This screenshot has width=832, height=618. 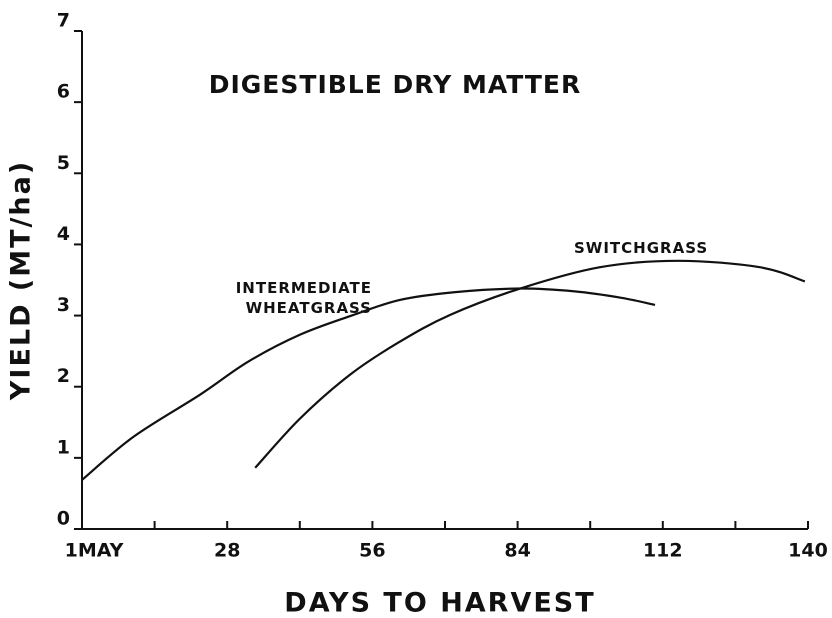 What do you see at coordinates (63, 92) in the screenshot?
I see `y-tick-label: 6` at bounding box center [63, 92].